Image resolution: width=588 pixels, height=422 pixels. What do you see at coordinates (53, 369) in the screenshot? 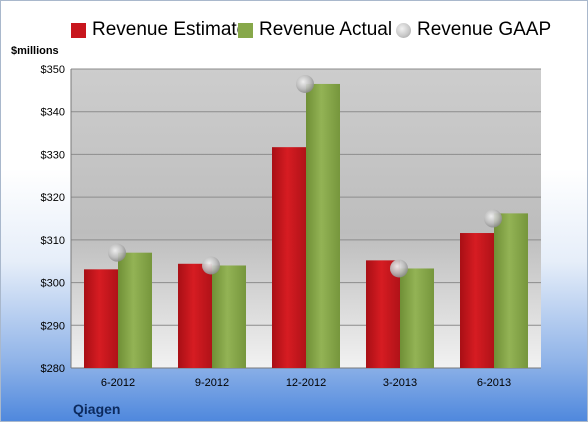
I see `y-tick-label: $280` at bounding box center [53, 369].